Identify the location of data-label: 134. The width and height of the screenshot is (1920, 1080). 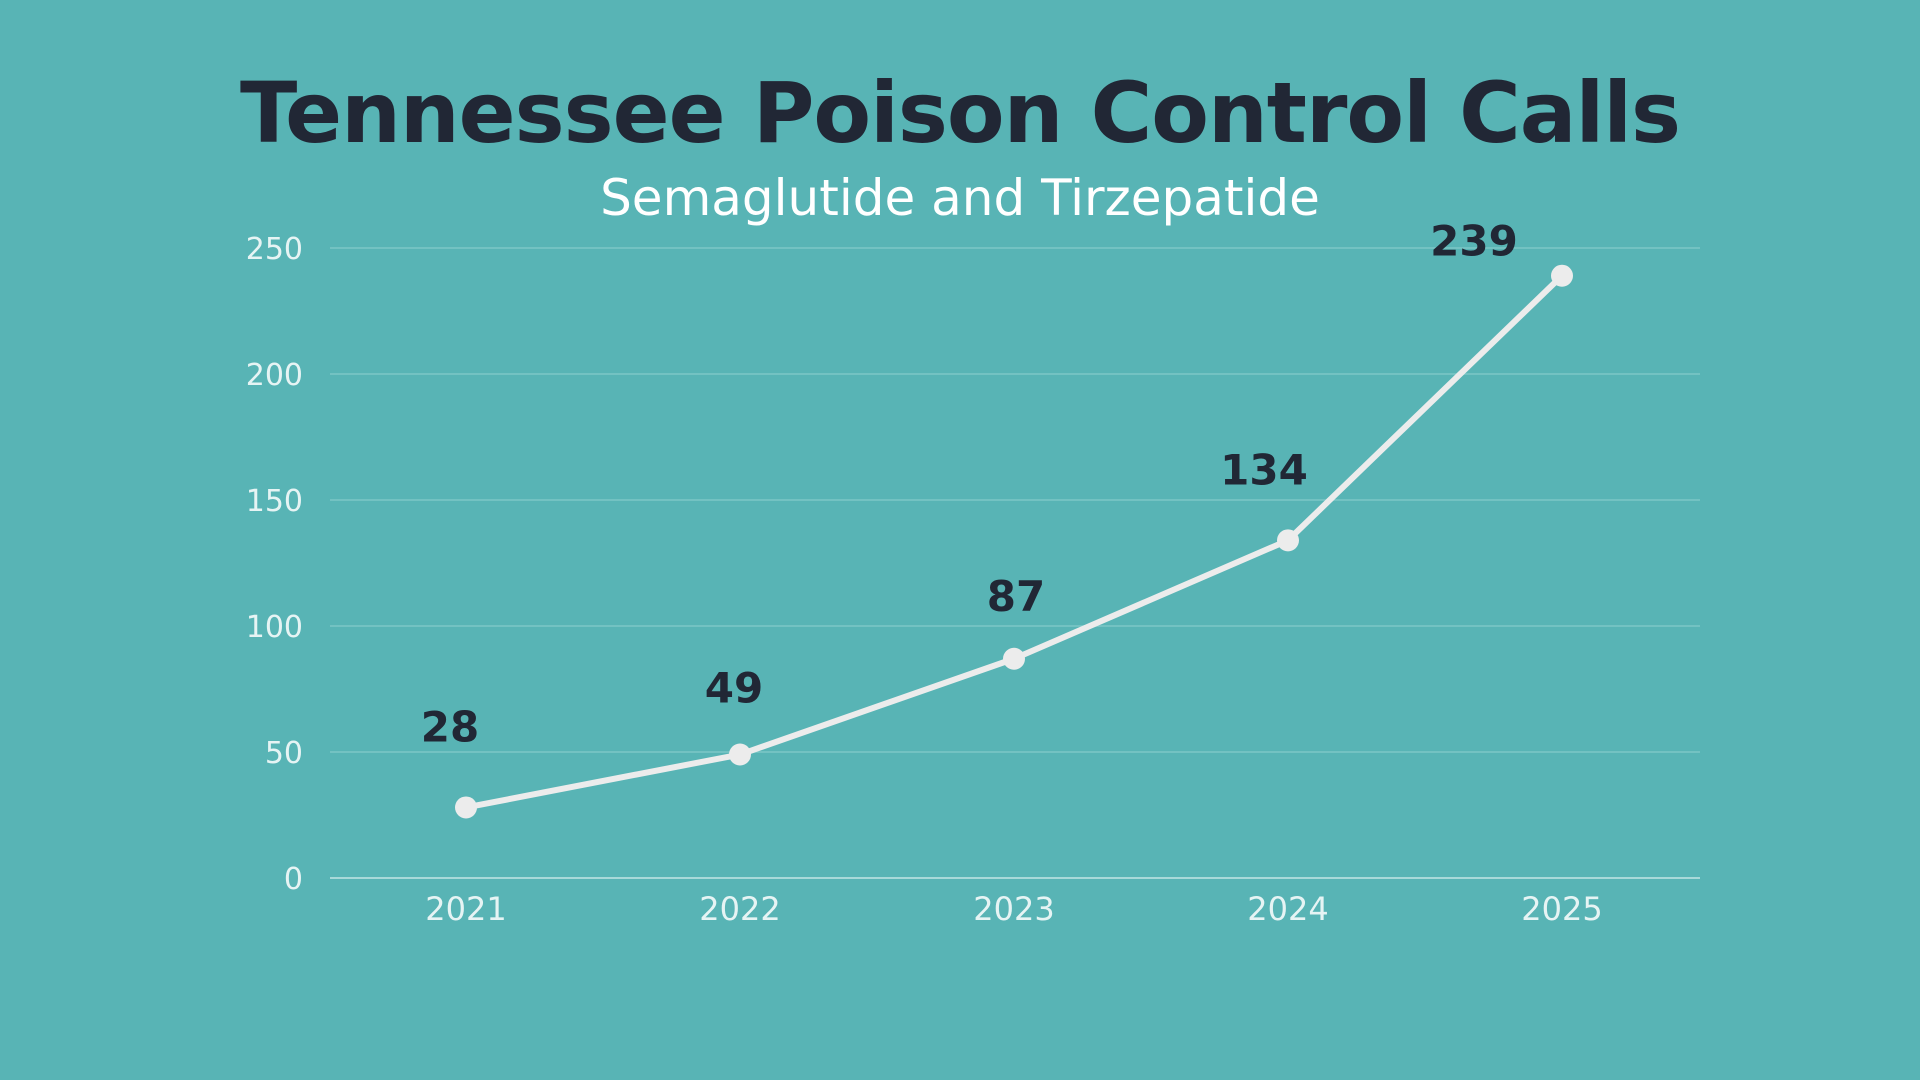
(1264, 469).